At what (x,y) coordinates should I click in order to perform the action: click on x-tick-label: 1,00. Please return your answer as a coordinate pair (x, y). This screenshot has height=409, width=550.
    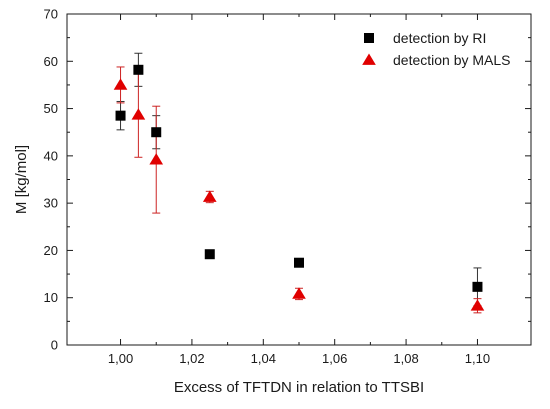
    Looking at the image, I should click on (120, 358).